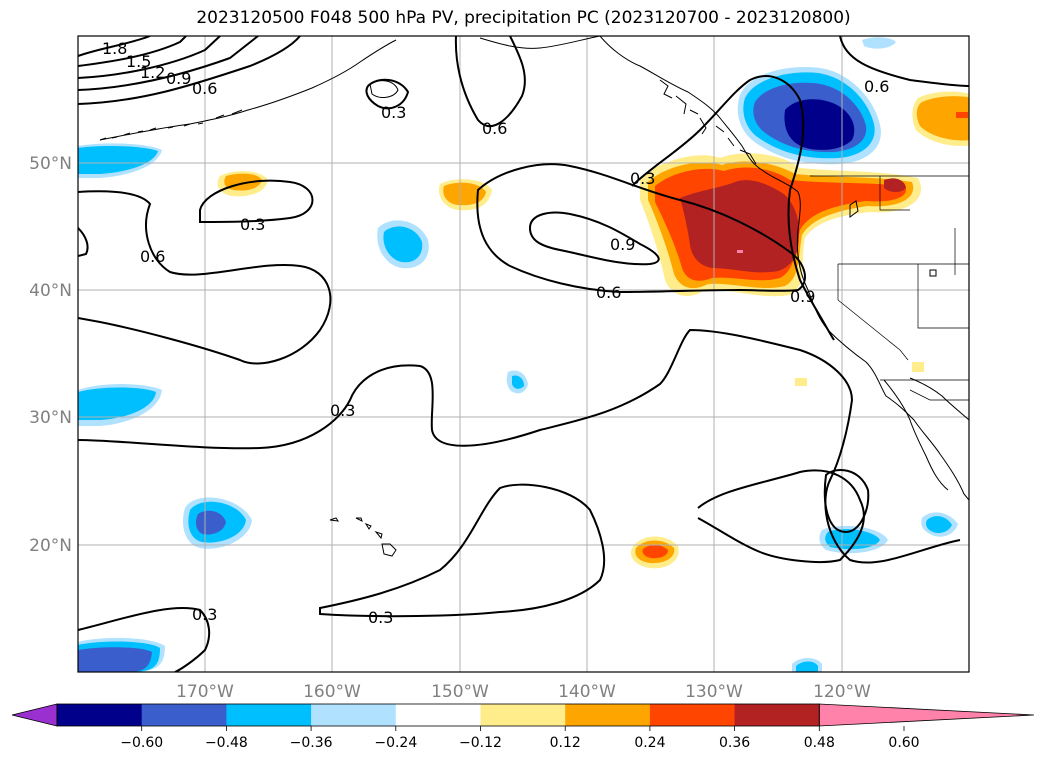 This screenshot has width=1047, height=765. I want to click on contour-label: 1.8, so click(114, 48).